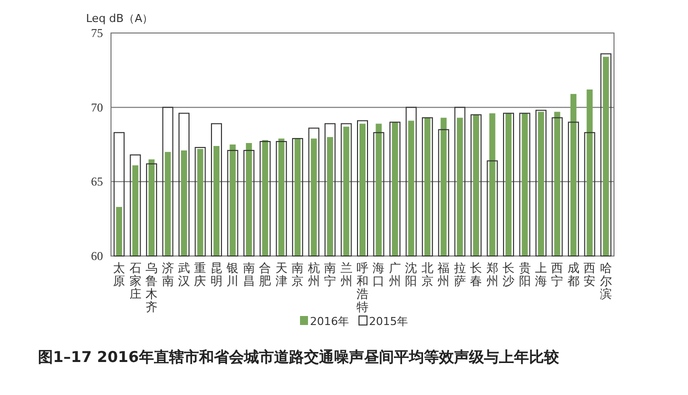 Image resolution: width=688 pixels, height=395 pixels. Describe the element at coordinates (313, 274) in the screenshot. I see `x-tick-label: 杭州` at that location.